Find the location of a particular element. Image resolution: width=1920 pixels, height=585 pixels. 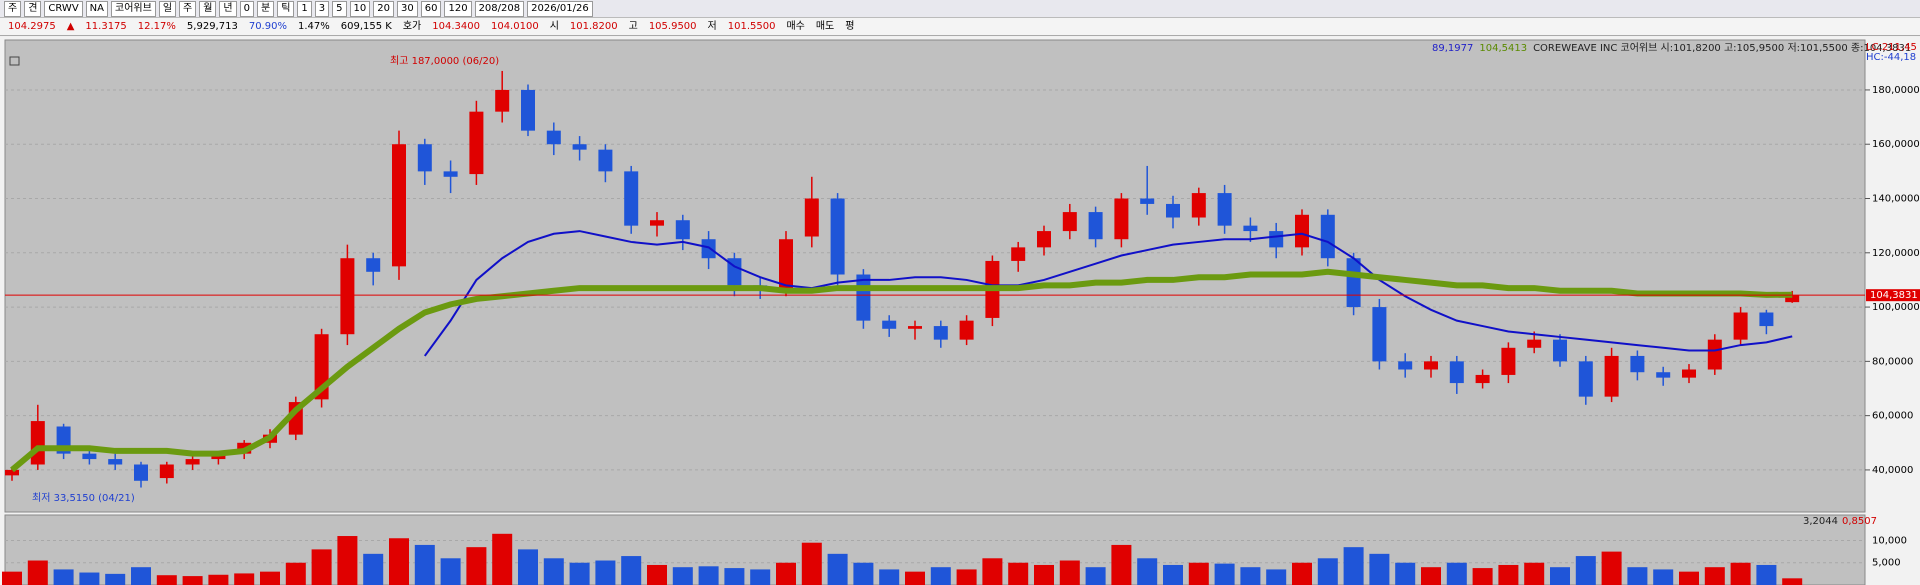

legend-text: 104,5413 is located at coordinates (1503, 48).